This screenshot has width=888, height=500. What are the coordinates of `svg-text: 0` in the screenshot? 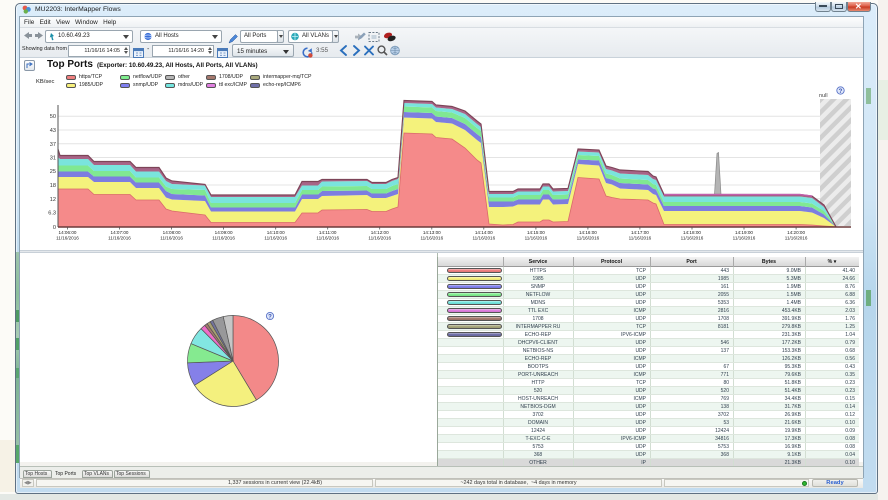 It's located at (54, 228).